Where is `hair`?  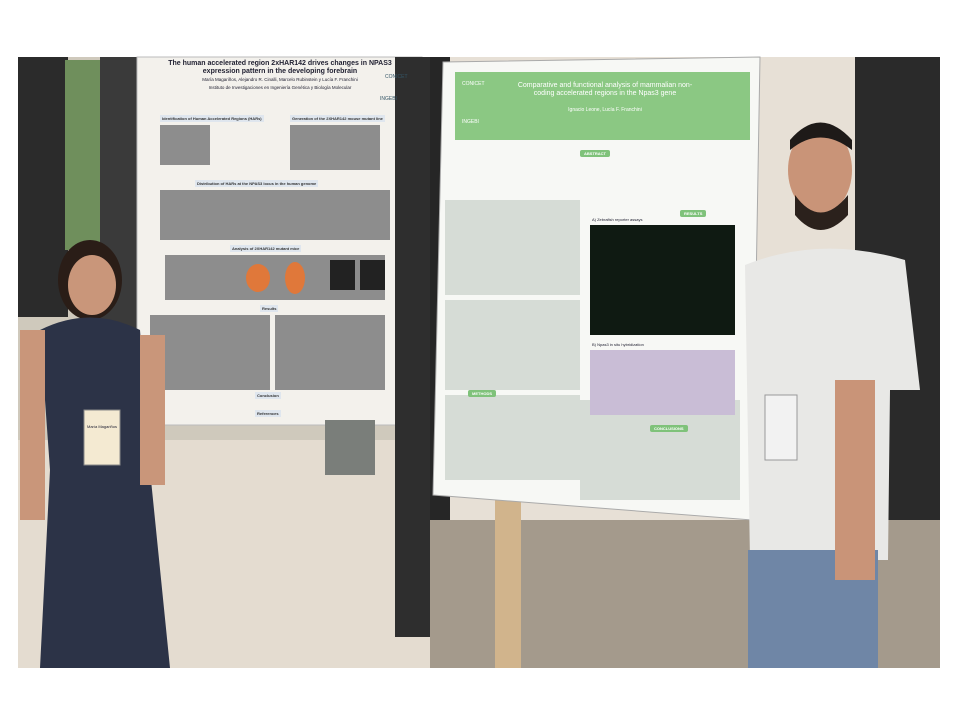 hair is located at coordinates (821, 136).